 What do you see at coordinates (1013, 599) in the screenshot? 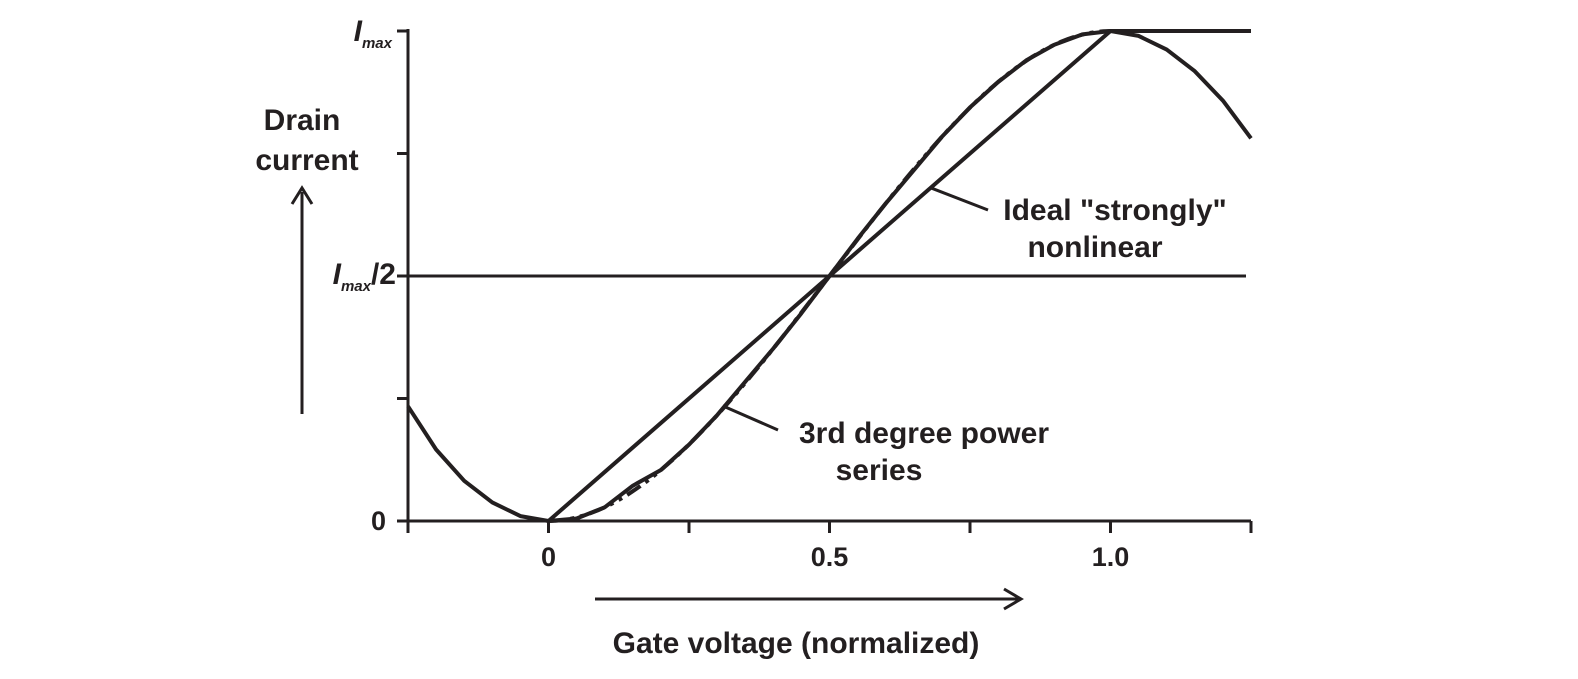
I see `x-arrow-head` at bounding box center [1013, 599].